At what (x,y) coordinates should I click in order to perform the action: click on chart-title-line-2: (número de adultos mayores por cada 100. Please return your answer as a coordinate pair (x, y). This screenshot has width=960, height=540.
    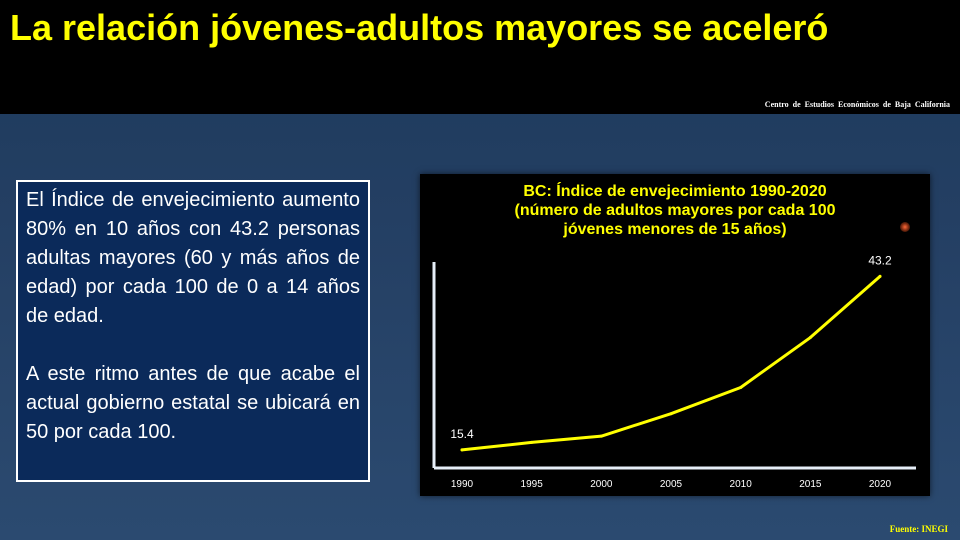
    Looking at the image, I should click on (675, 210).